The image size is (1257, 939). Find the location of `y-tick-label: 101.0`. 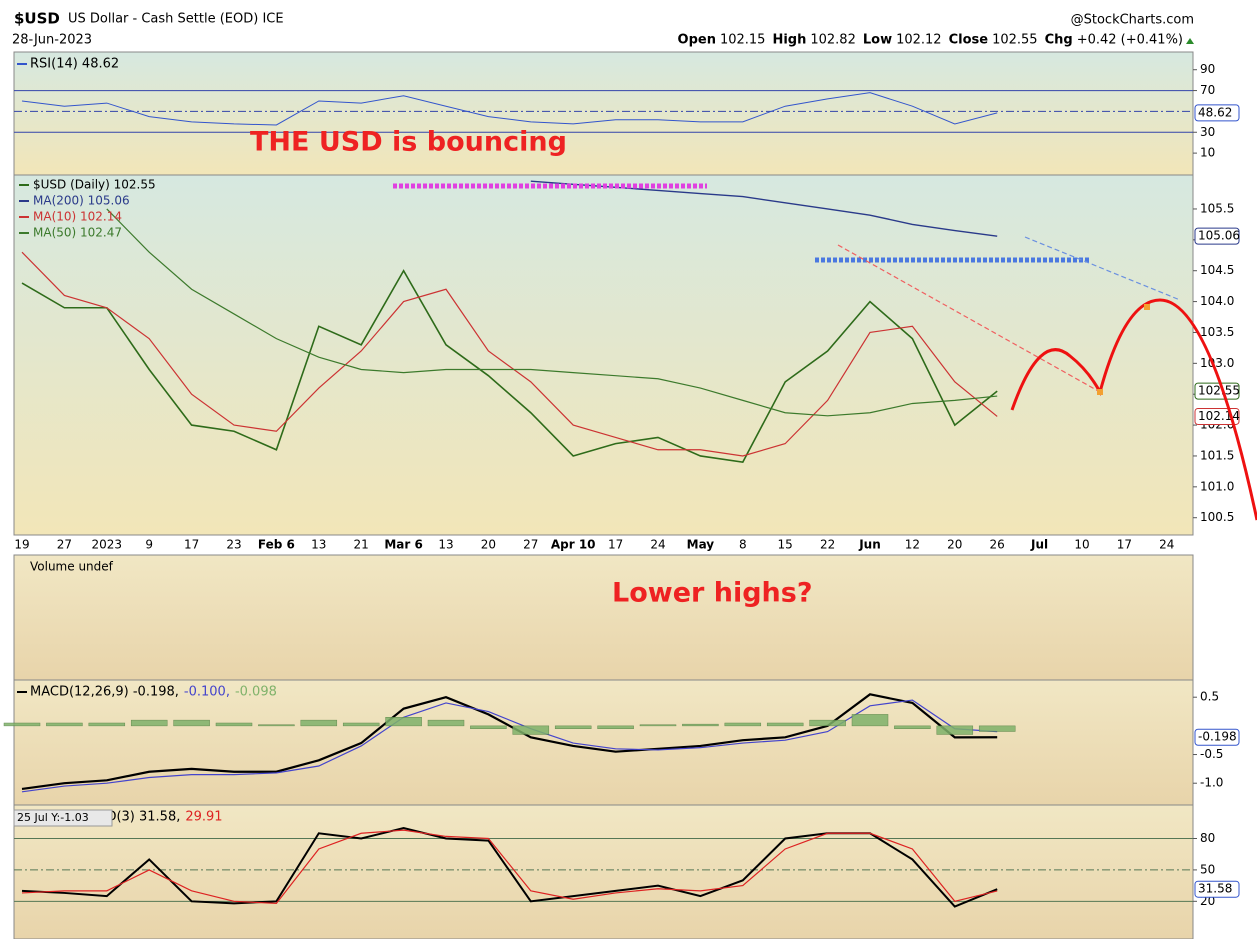

y-tick-label: 101.0 is located at coordinates (1217, 486).